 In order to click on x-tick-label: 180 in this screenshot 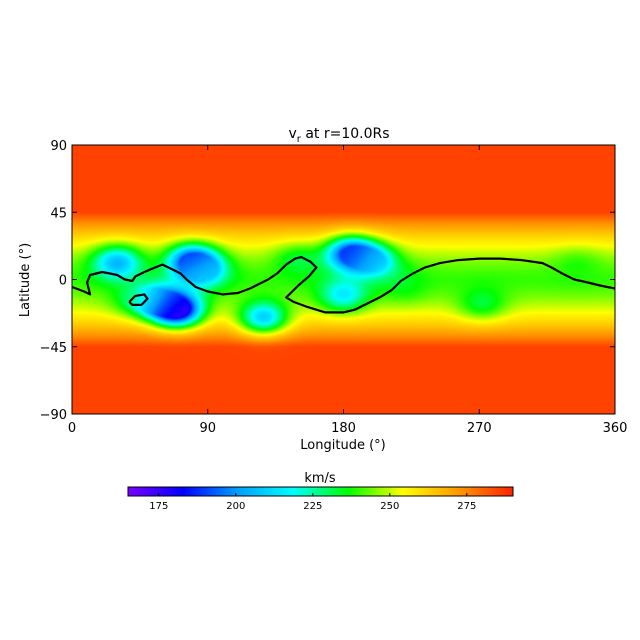, I will do `click(343, 428)`.